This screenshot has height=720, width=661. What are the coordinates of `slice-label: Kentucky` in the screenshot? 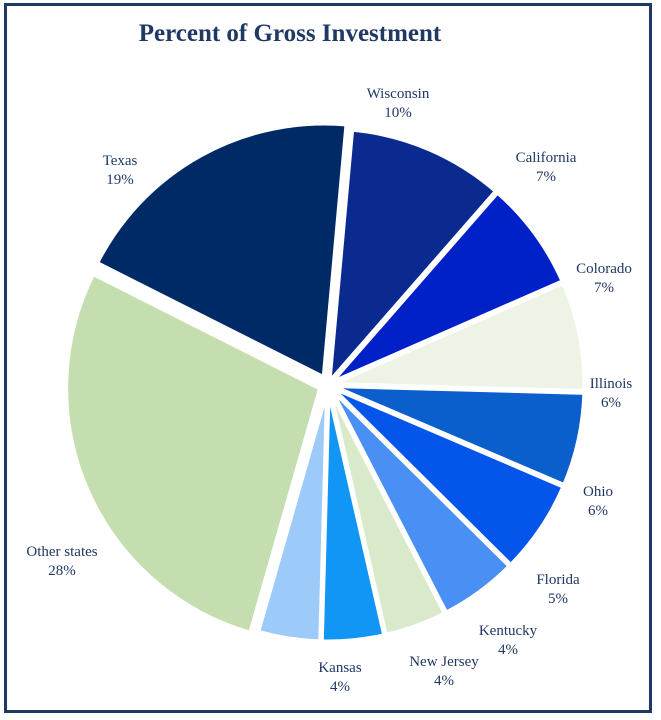 It's located at (508, 631).